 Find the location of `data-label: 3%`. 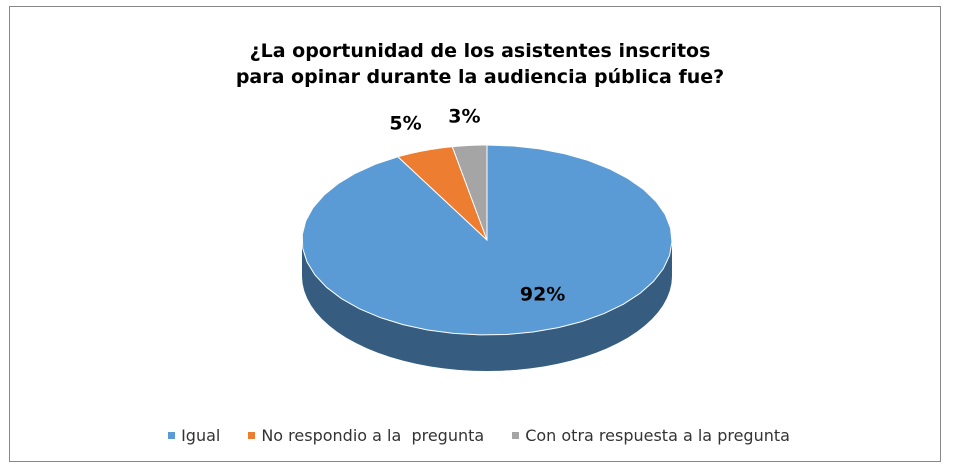

data-label: 3% is located at coordinates (464, 117).